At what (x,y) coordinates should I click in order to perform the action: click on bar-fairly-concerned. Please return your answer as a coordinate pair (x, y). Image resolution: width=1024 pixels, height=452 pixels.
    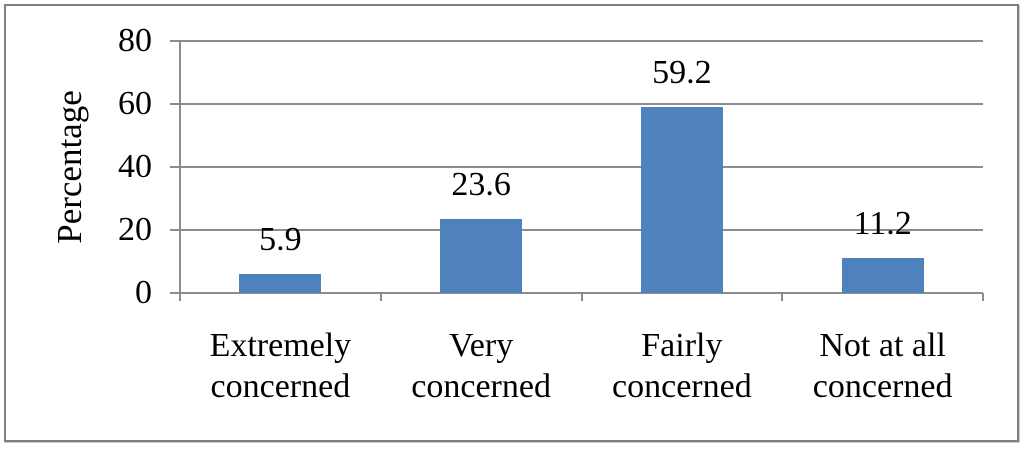
    Looking at the image, I should click on (681, 199).